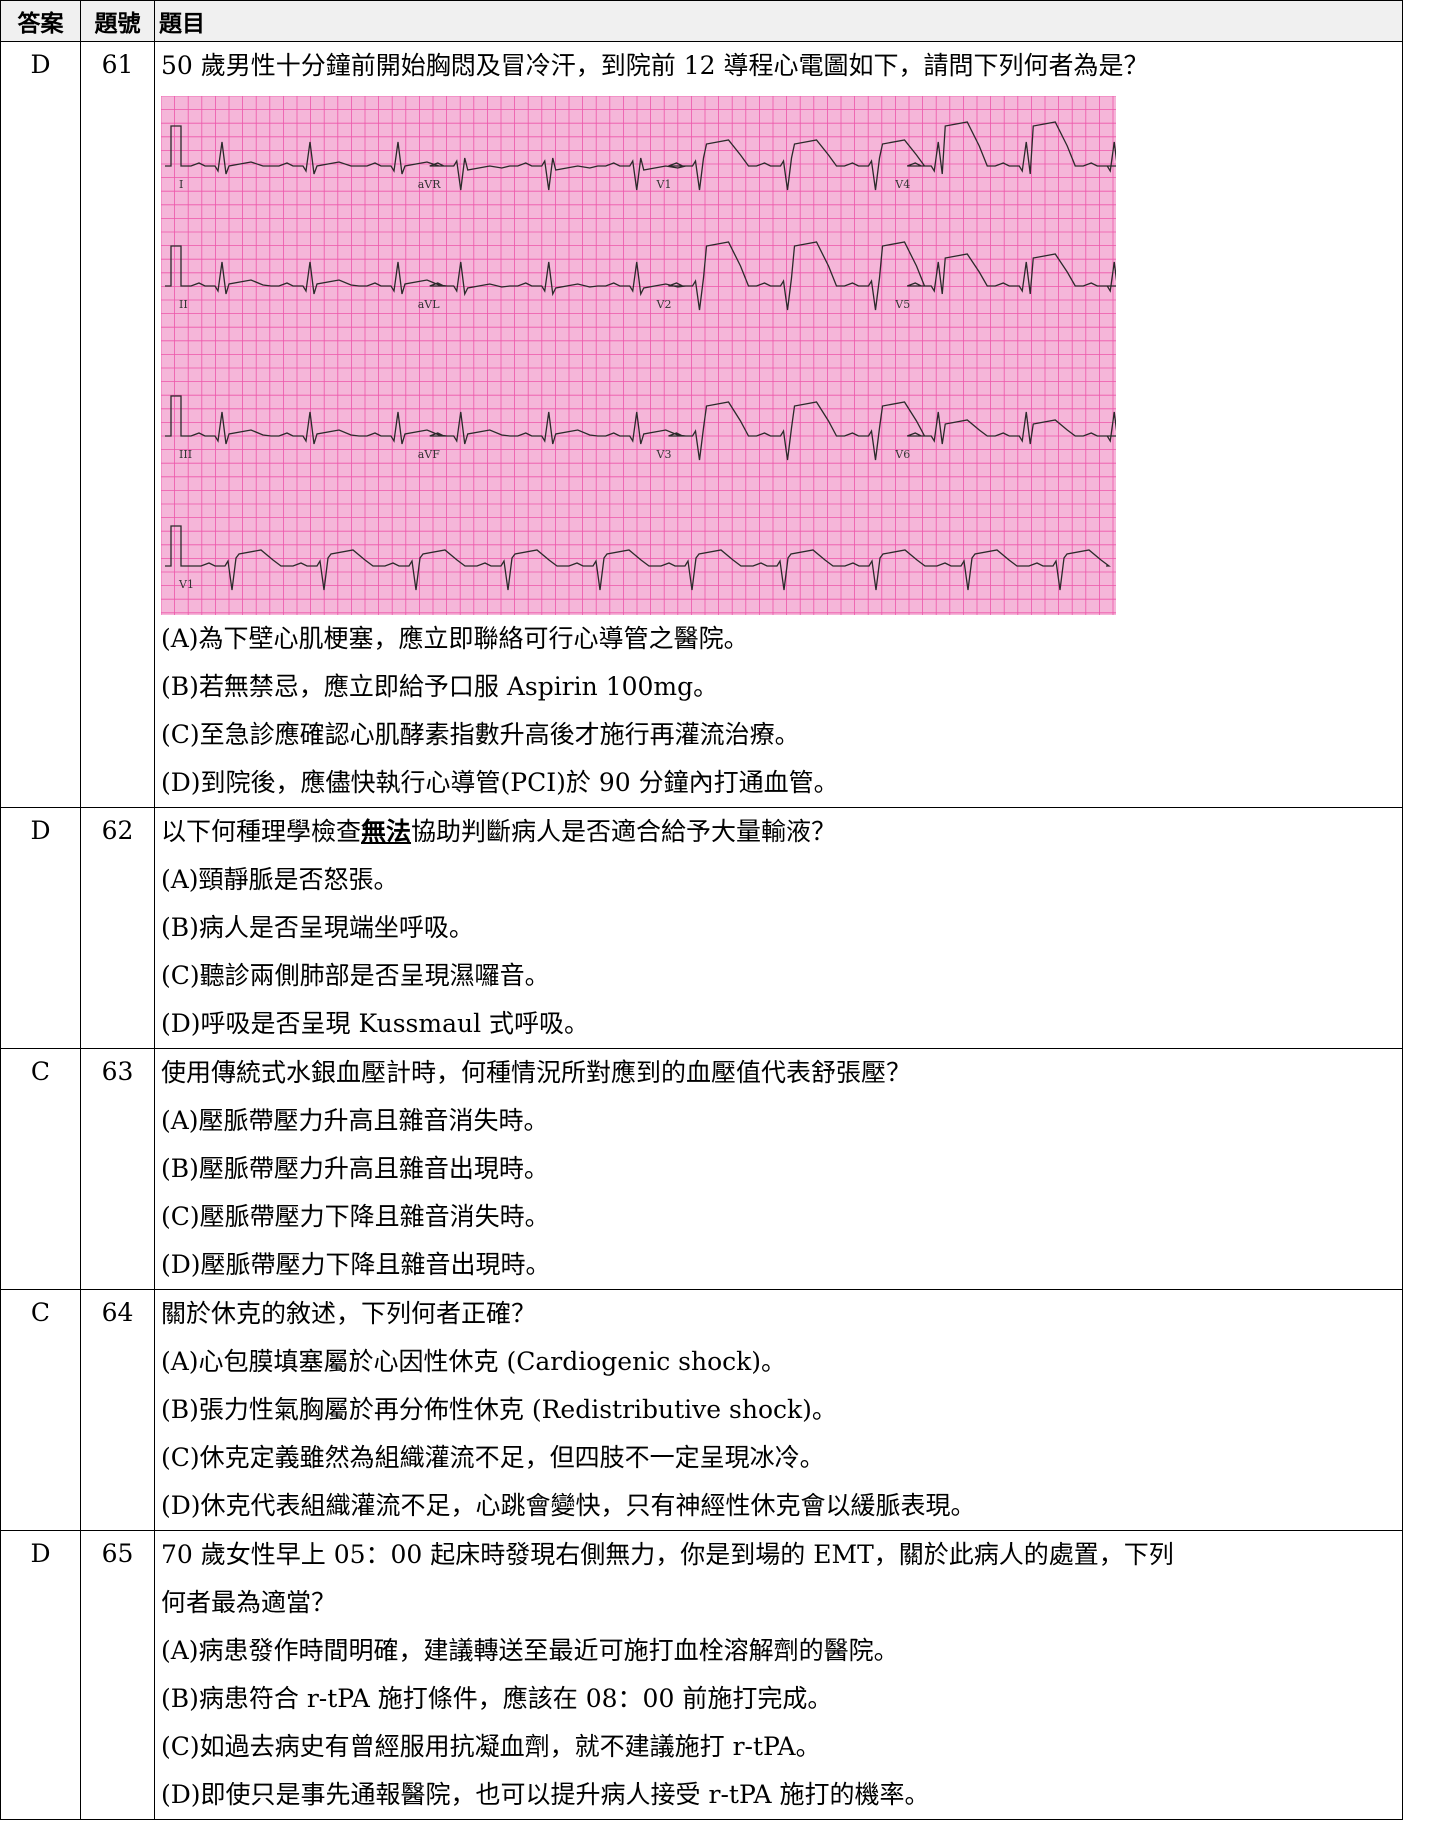 The height and width of the screenshot is (1834, 1433). I want to click on header-question: 題目, so click(778, 21).